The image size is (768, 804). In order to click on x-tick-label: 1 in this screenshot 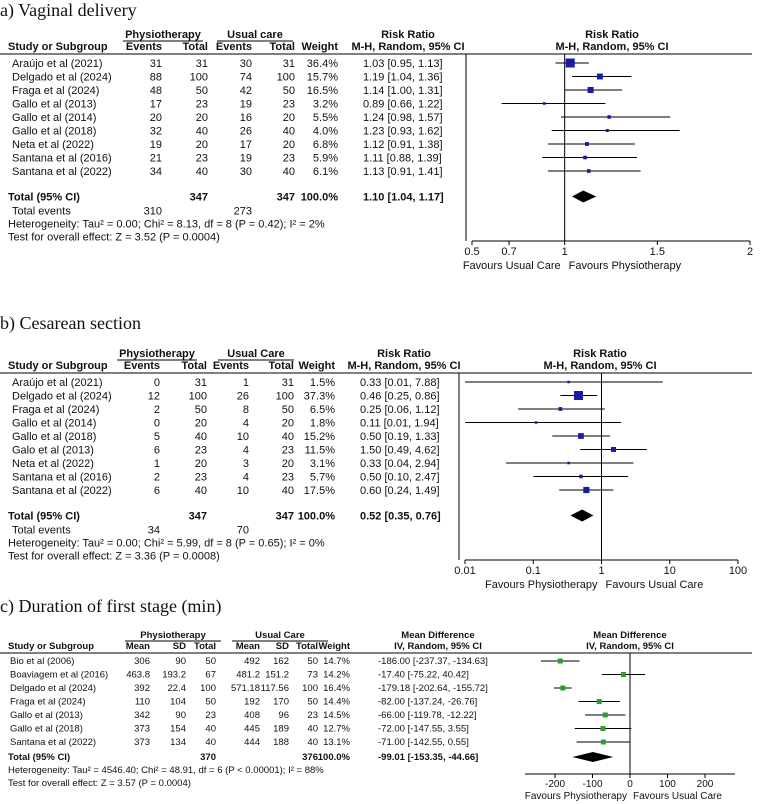, I will do `click(601, 571)`.